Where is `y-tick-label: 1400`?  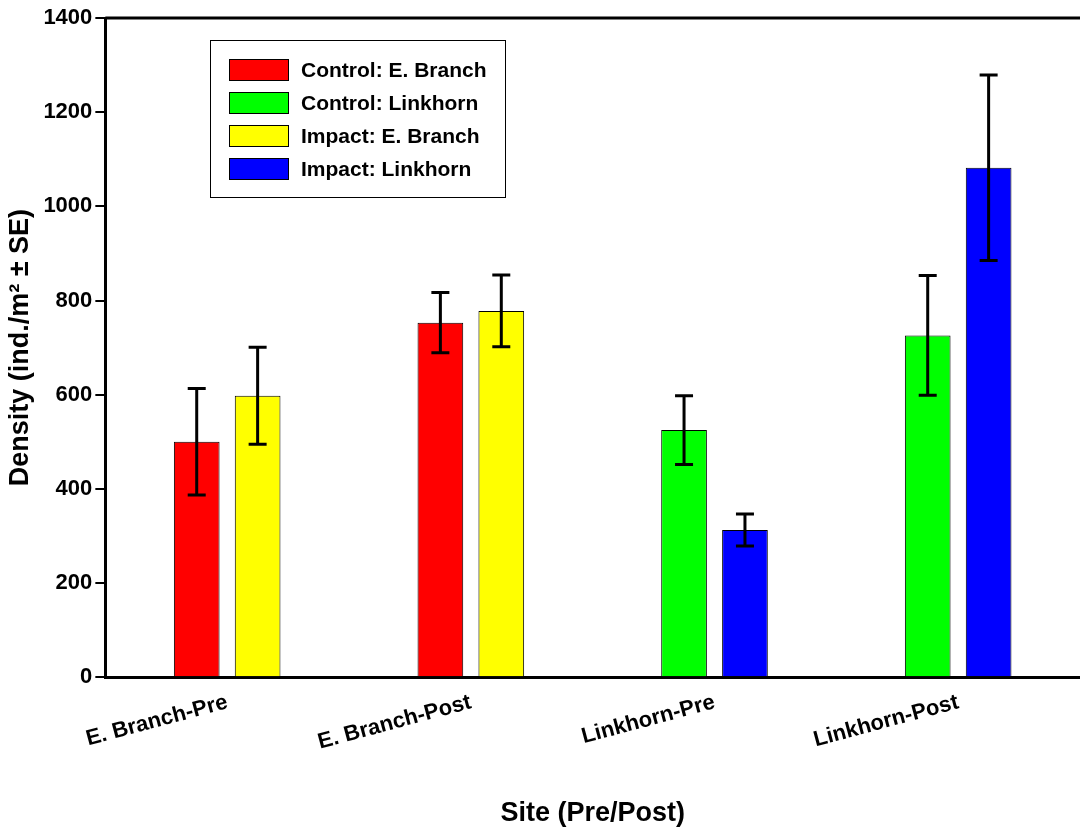
y-tick-label: 1400 is located at coordinates (68, 17).